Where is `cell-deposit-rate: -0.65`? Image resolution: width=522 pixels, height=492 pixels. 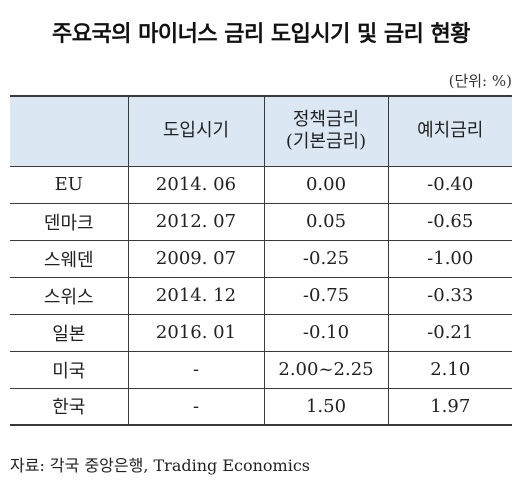
cell-deposit-rate: -0.65 is located at coordinates (449, 222).